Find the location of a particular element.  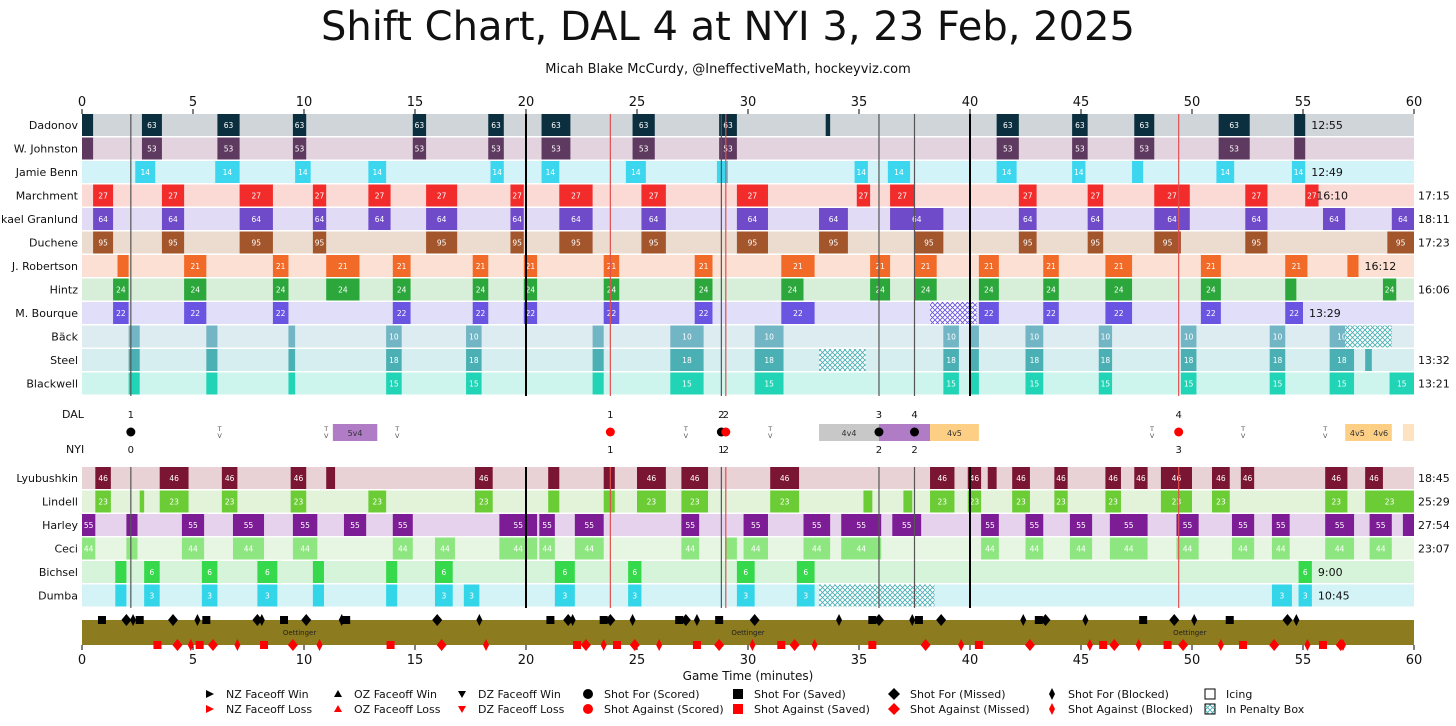

legend-label: Shot Against (Saved) is located at coordinates (812, 709).